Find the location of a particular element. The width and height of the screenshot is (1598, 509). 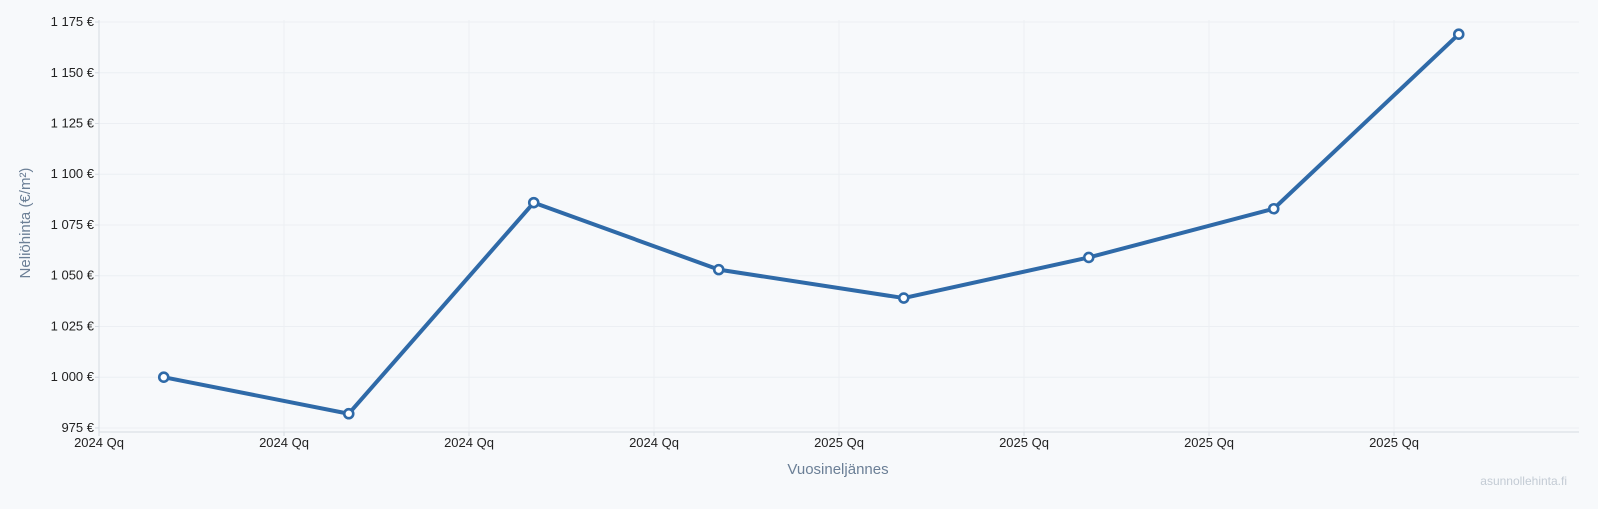

y-tick-label: 1 025 € is located at coordinates (73, 325).